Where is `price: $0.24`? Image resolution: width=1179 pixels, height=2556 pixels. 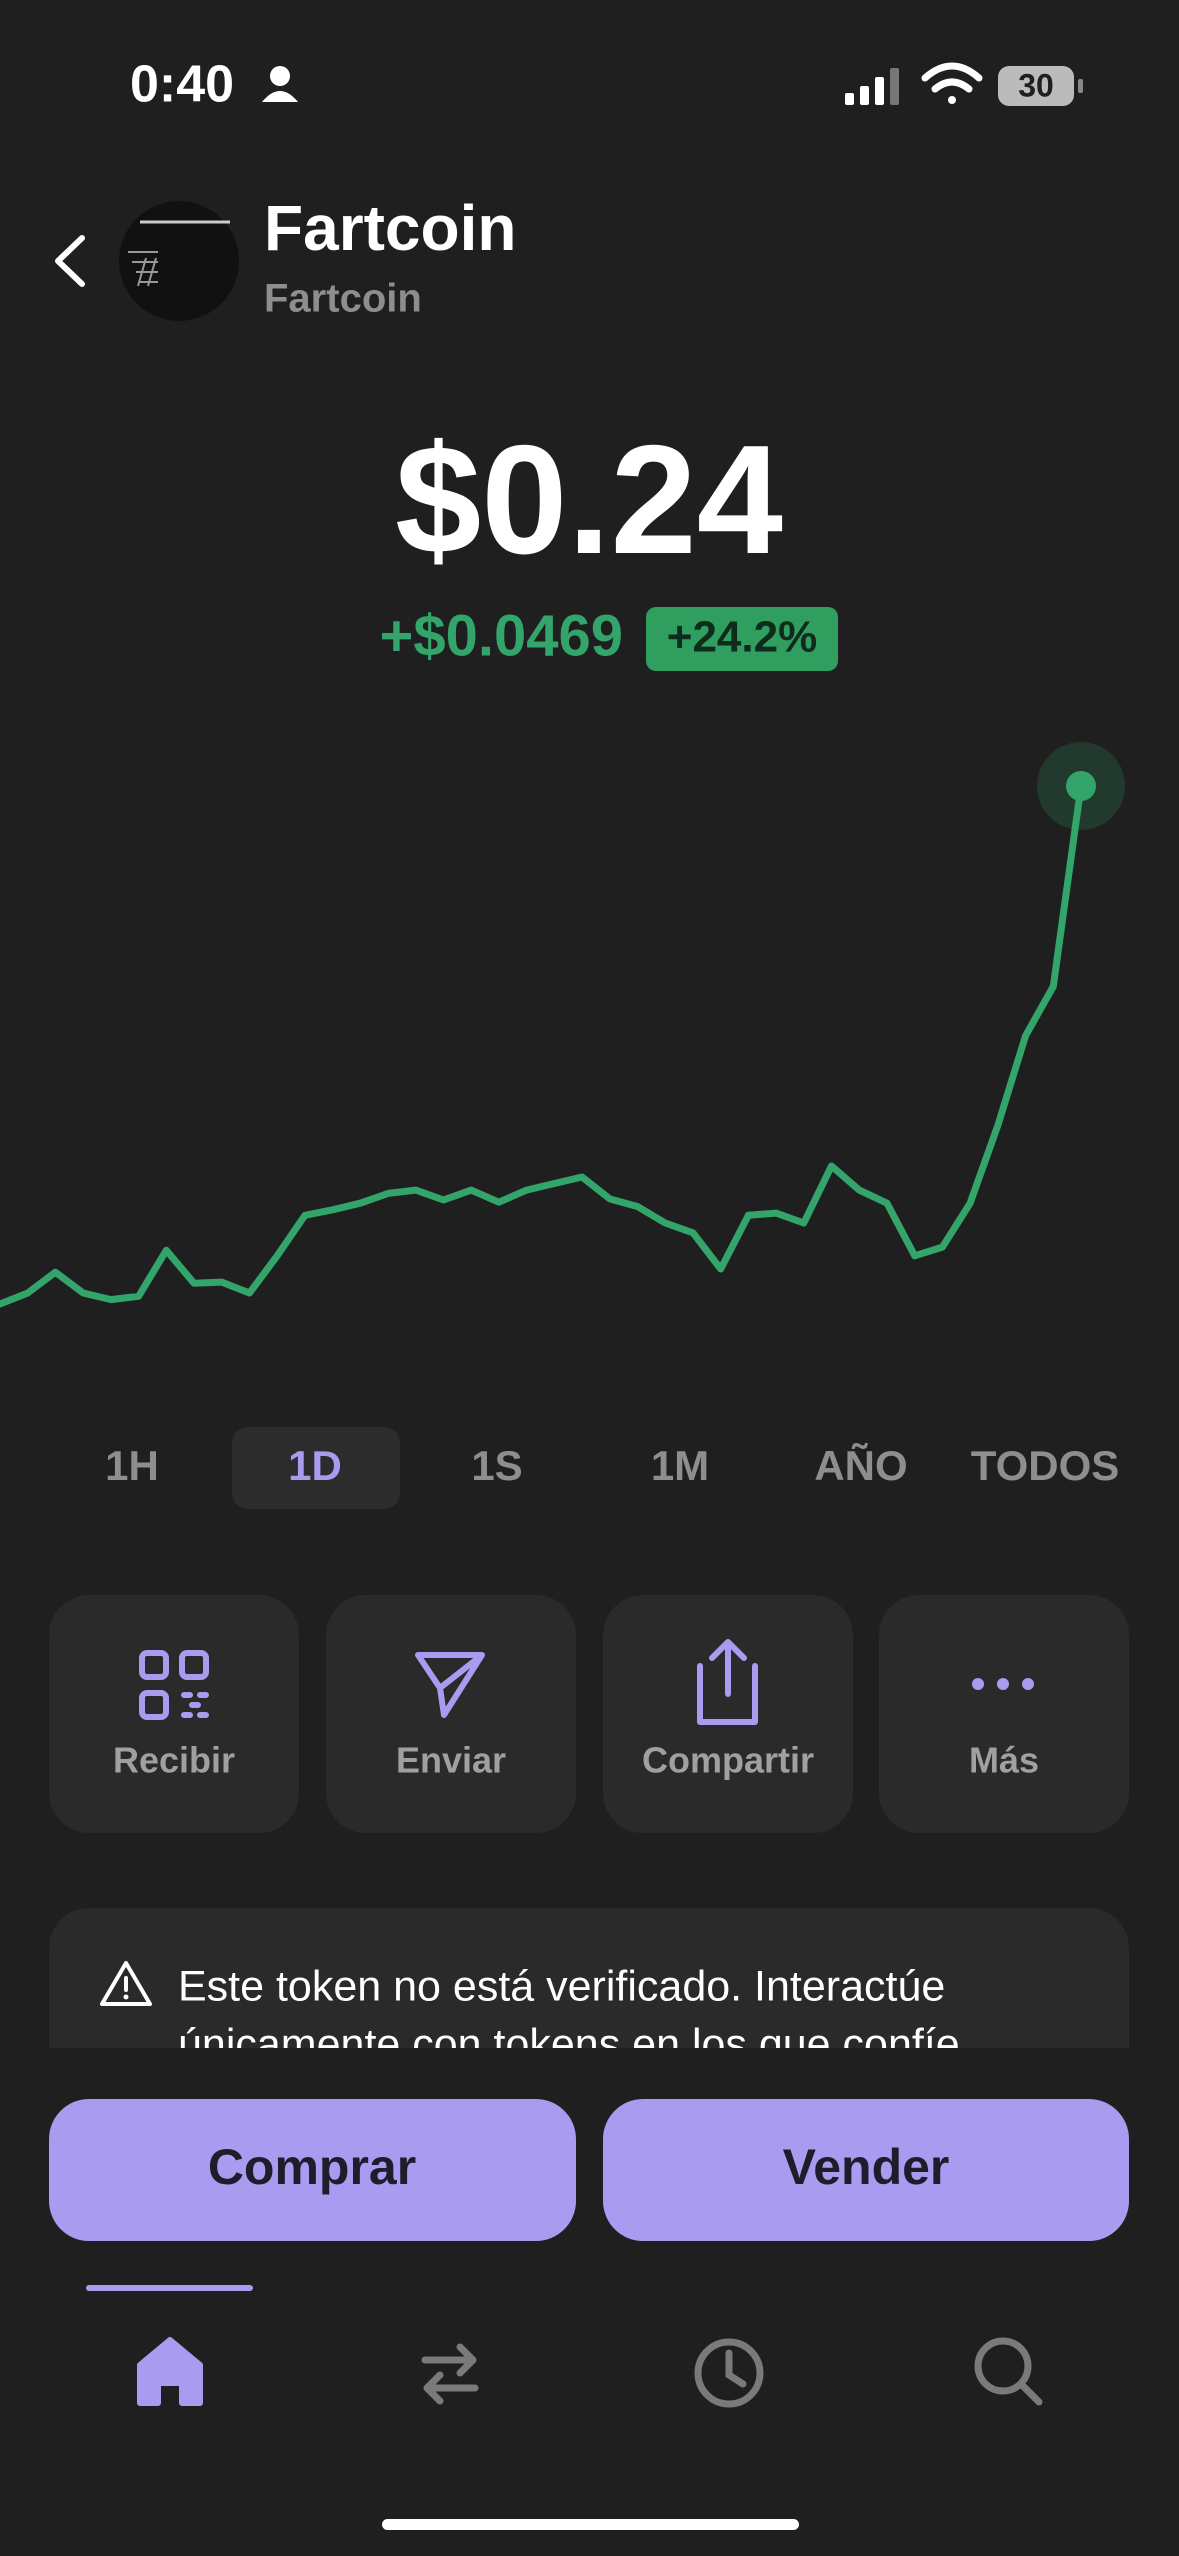 price: $0.24 is located at coordinates (589, 499).